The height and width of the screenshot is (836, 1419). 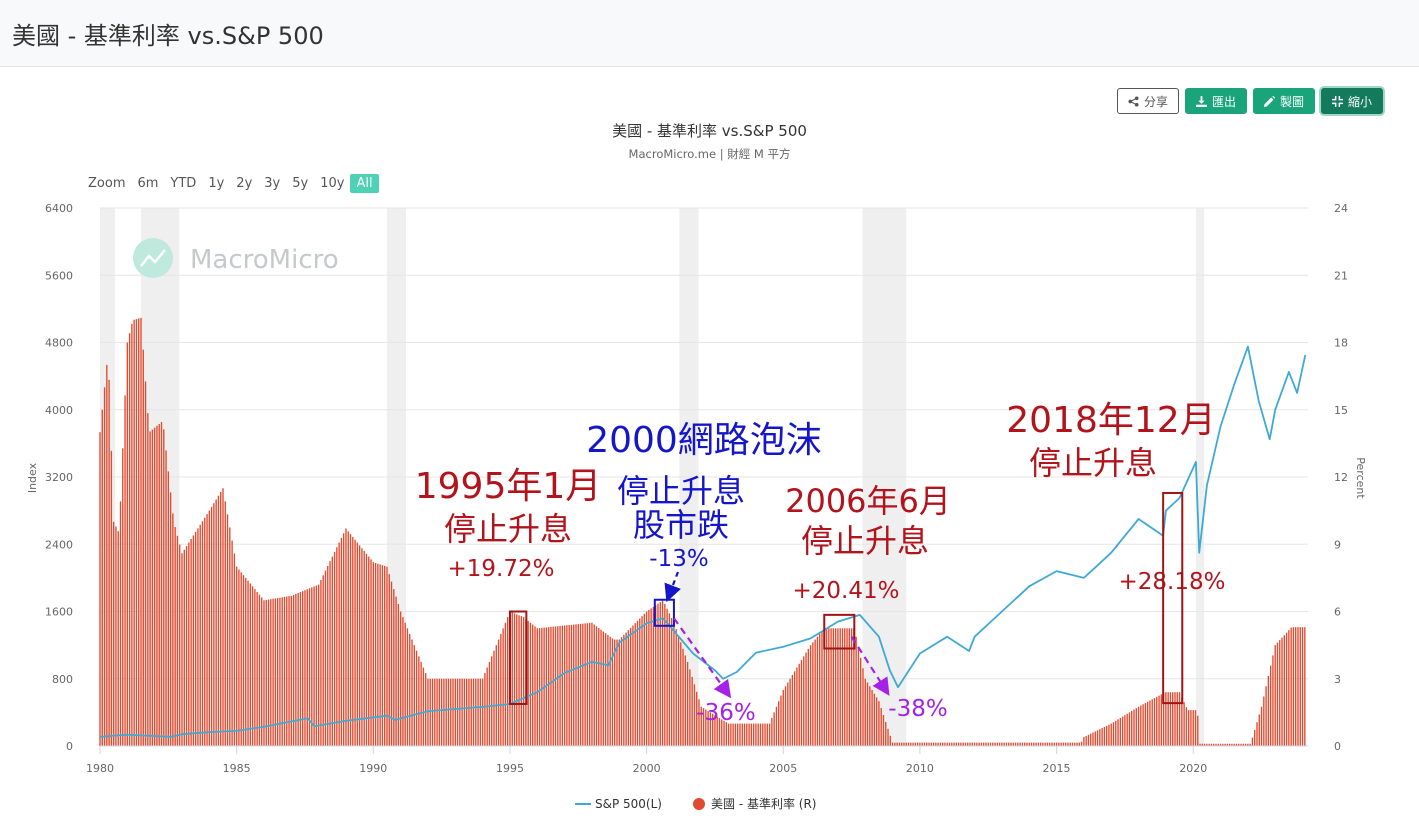 What do you see at coordinates (1215, 101) in the screenshot?
I see `export-button: 匯出` at bounding box center [1215, 101].